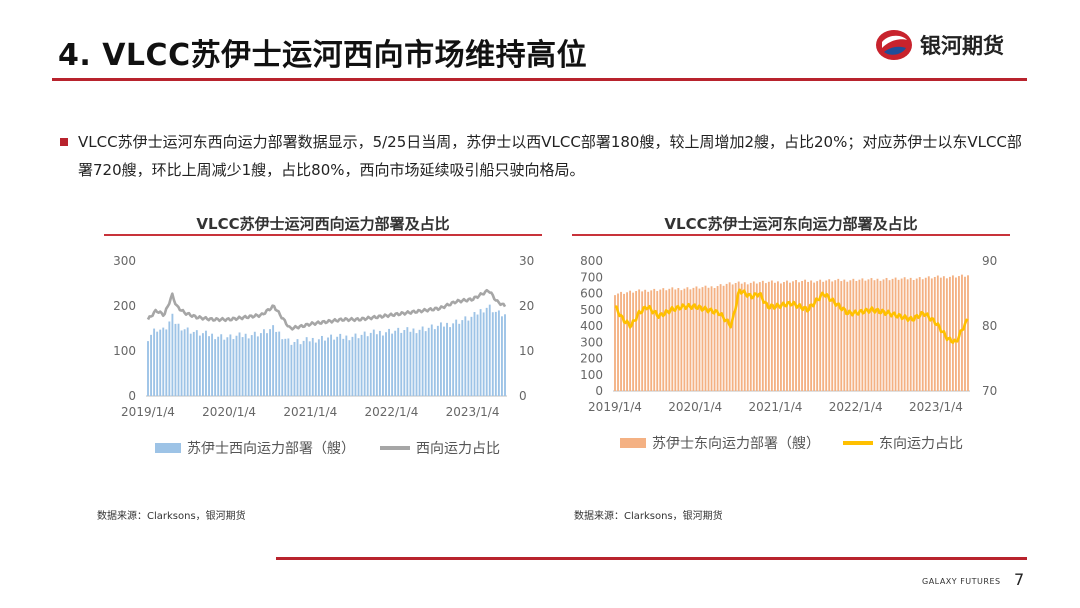  Describe the element at coordinates (591, 294) in the screenshot. I see `y-left-tick-label: 600` at that location.